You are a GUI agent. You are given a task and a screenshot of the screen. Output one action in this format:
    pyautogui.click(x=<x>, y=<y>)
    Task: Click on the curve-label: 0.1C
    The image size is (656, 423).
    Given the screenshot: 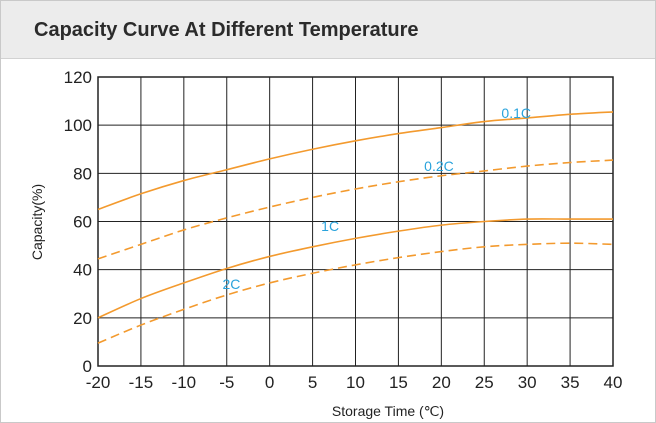 What is the action you would take?
    pyautogui.click(x=516, y=113)
    